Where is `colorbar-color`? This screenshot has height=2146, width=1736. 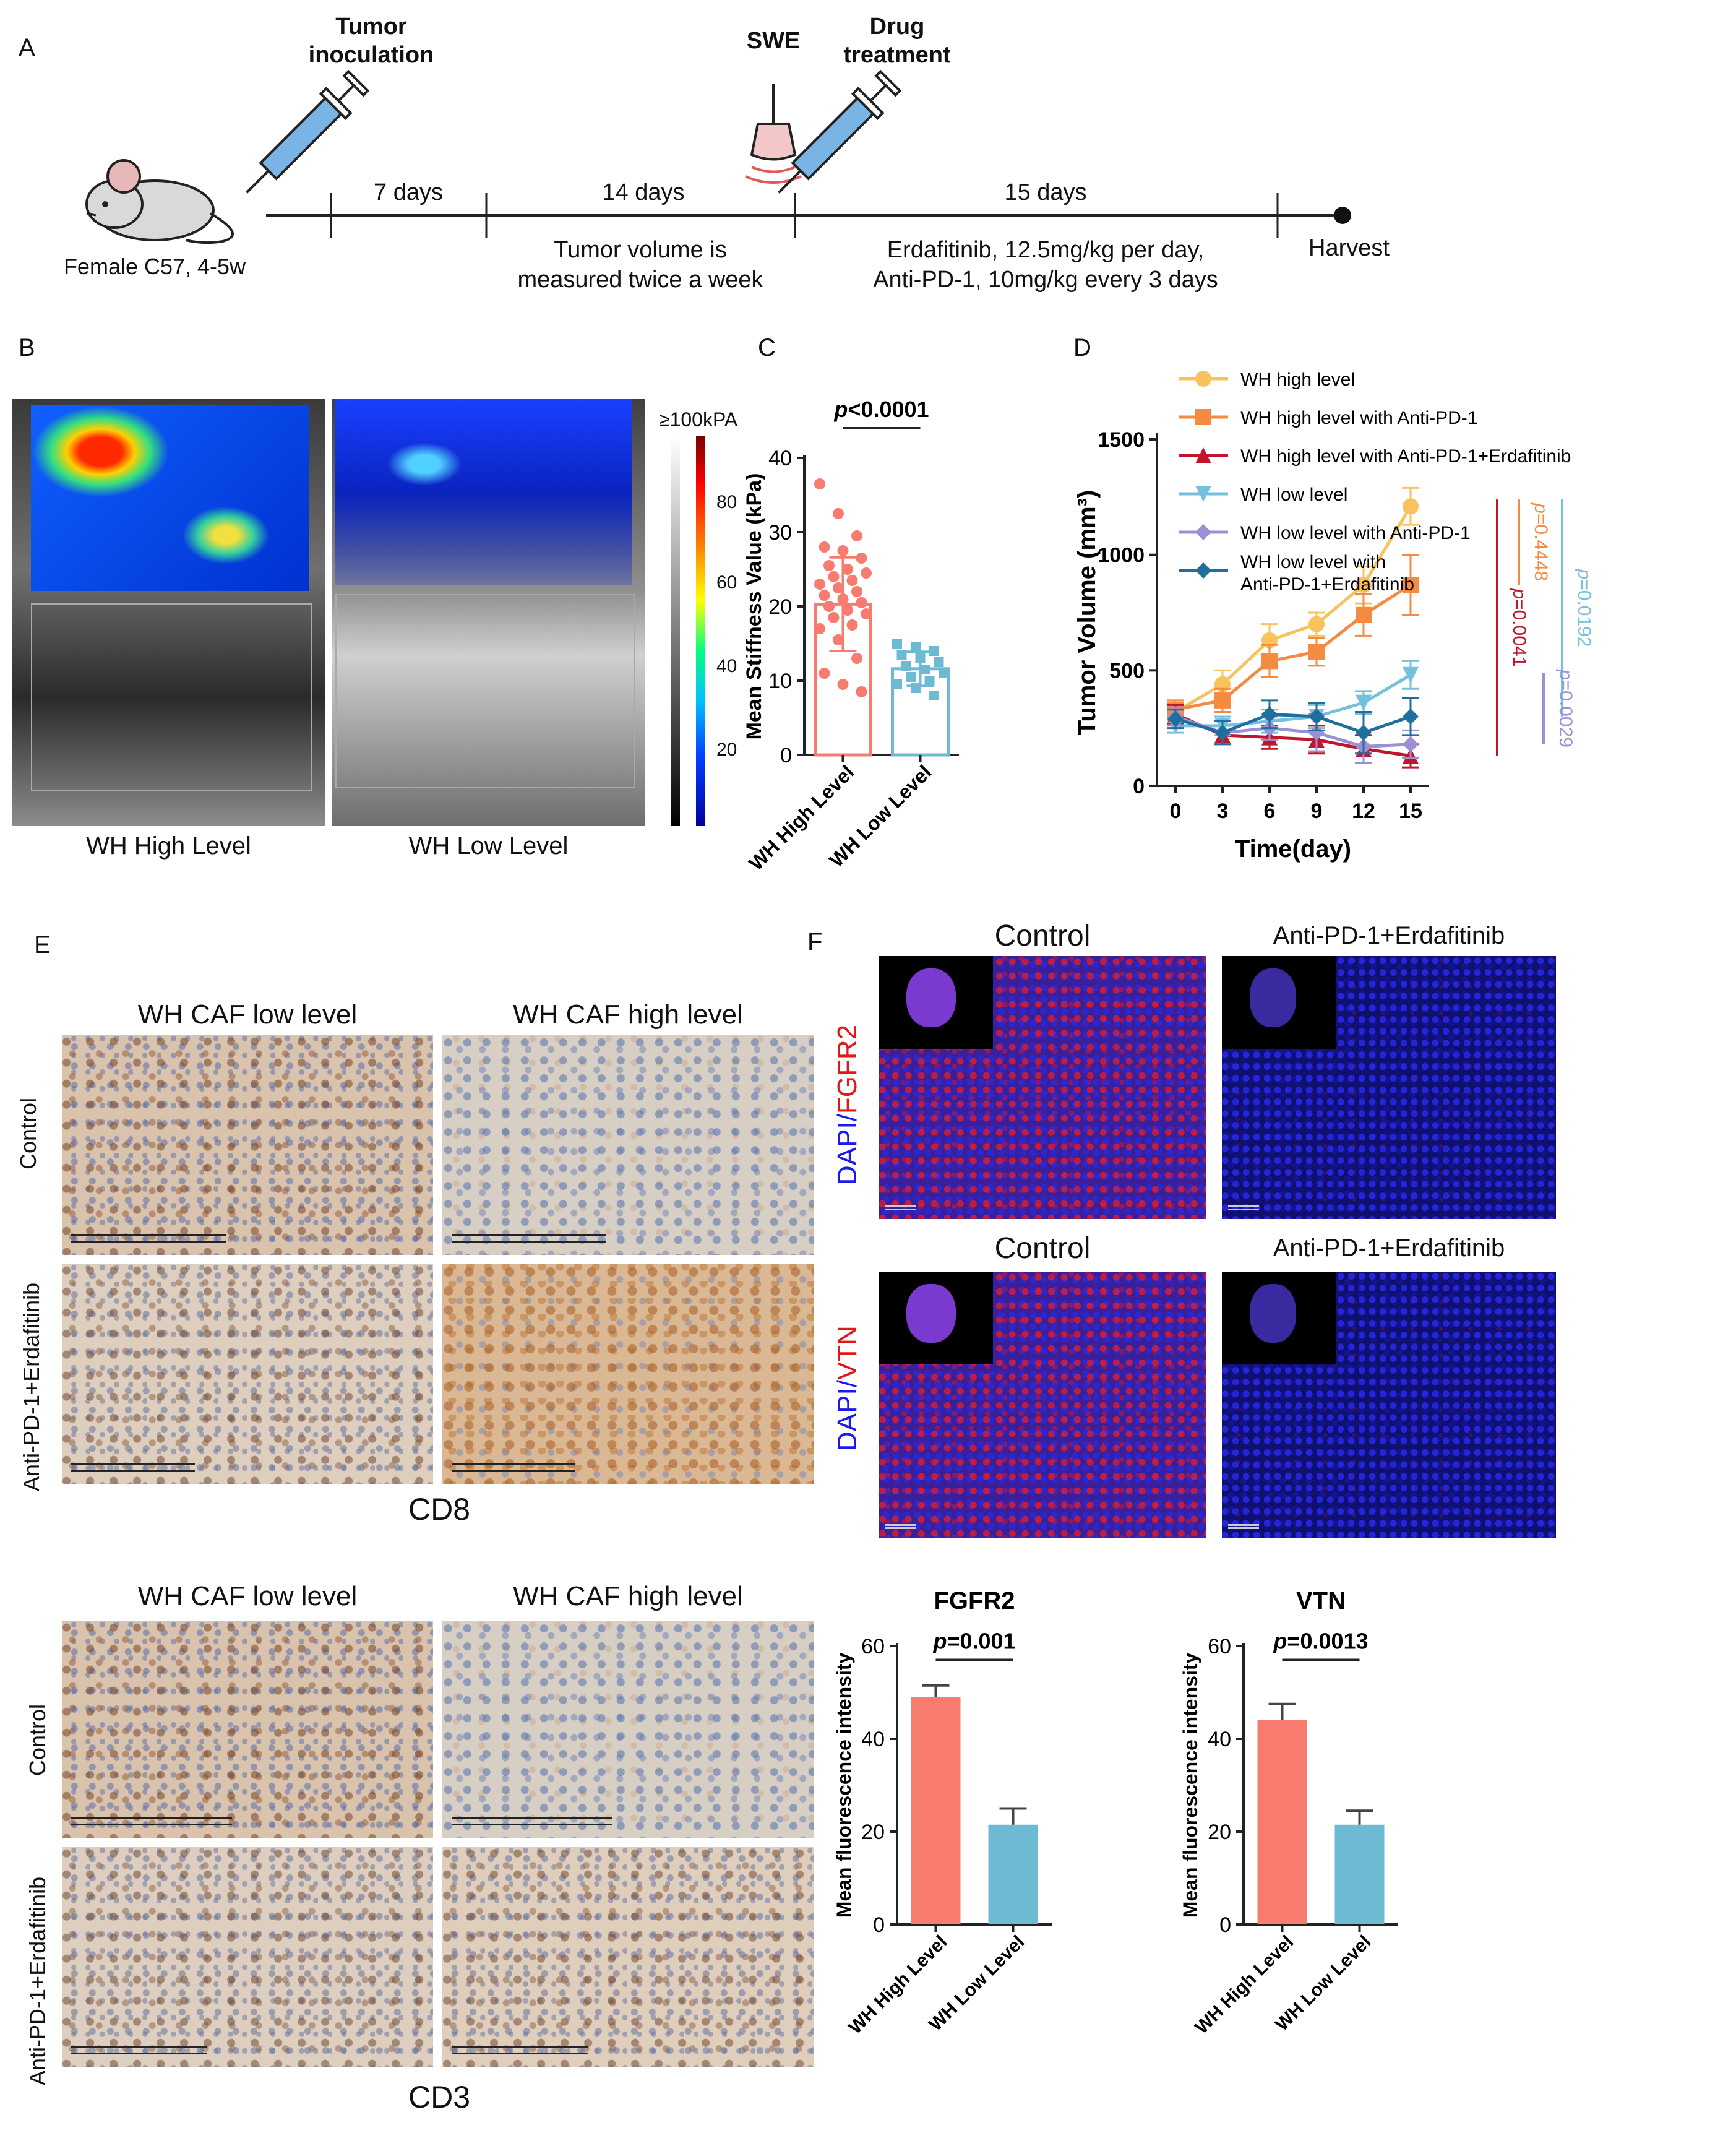
colorbar-color is located at coordinates (700, 631).